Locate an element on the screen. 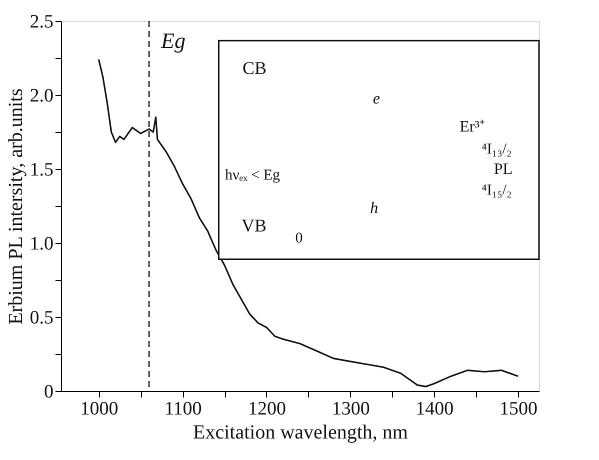 This screenshot has height=460, width=599. x-tick-label: 1400 is located at coordinates (435, 409).